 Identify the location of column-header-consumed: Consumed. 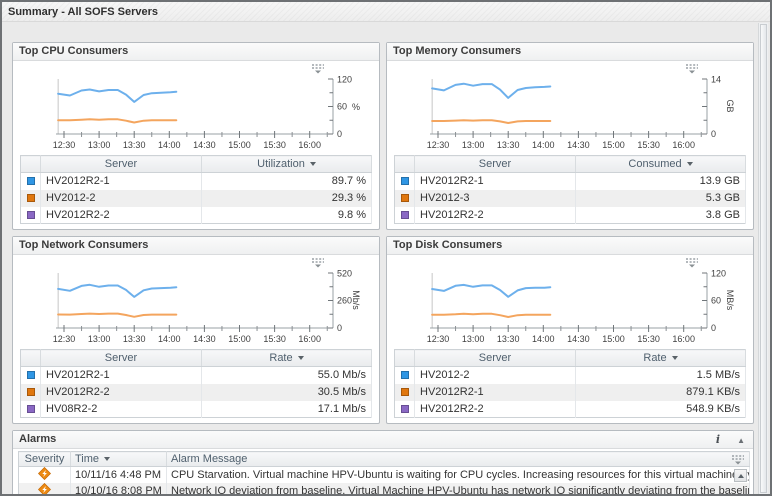
(660, 164).